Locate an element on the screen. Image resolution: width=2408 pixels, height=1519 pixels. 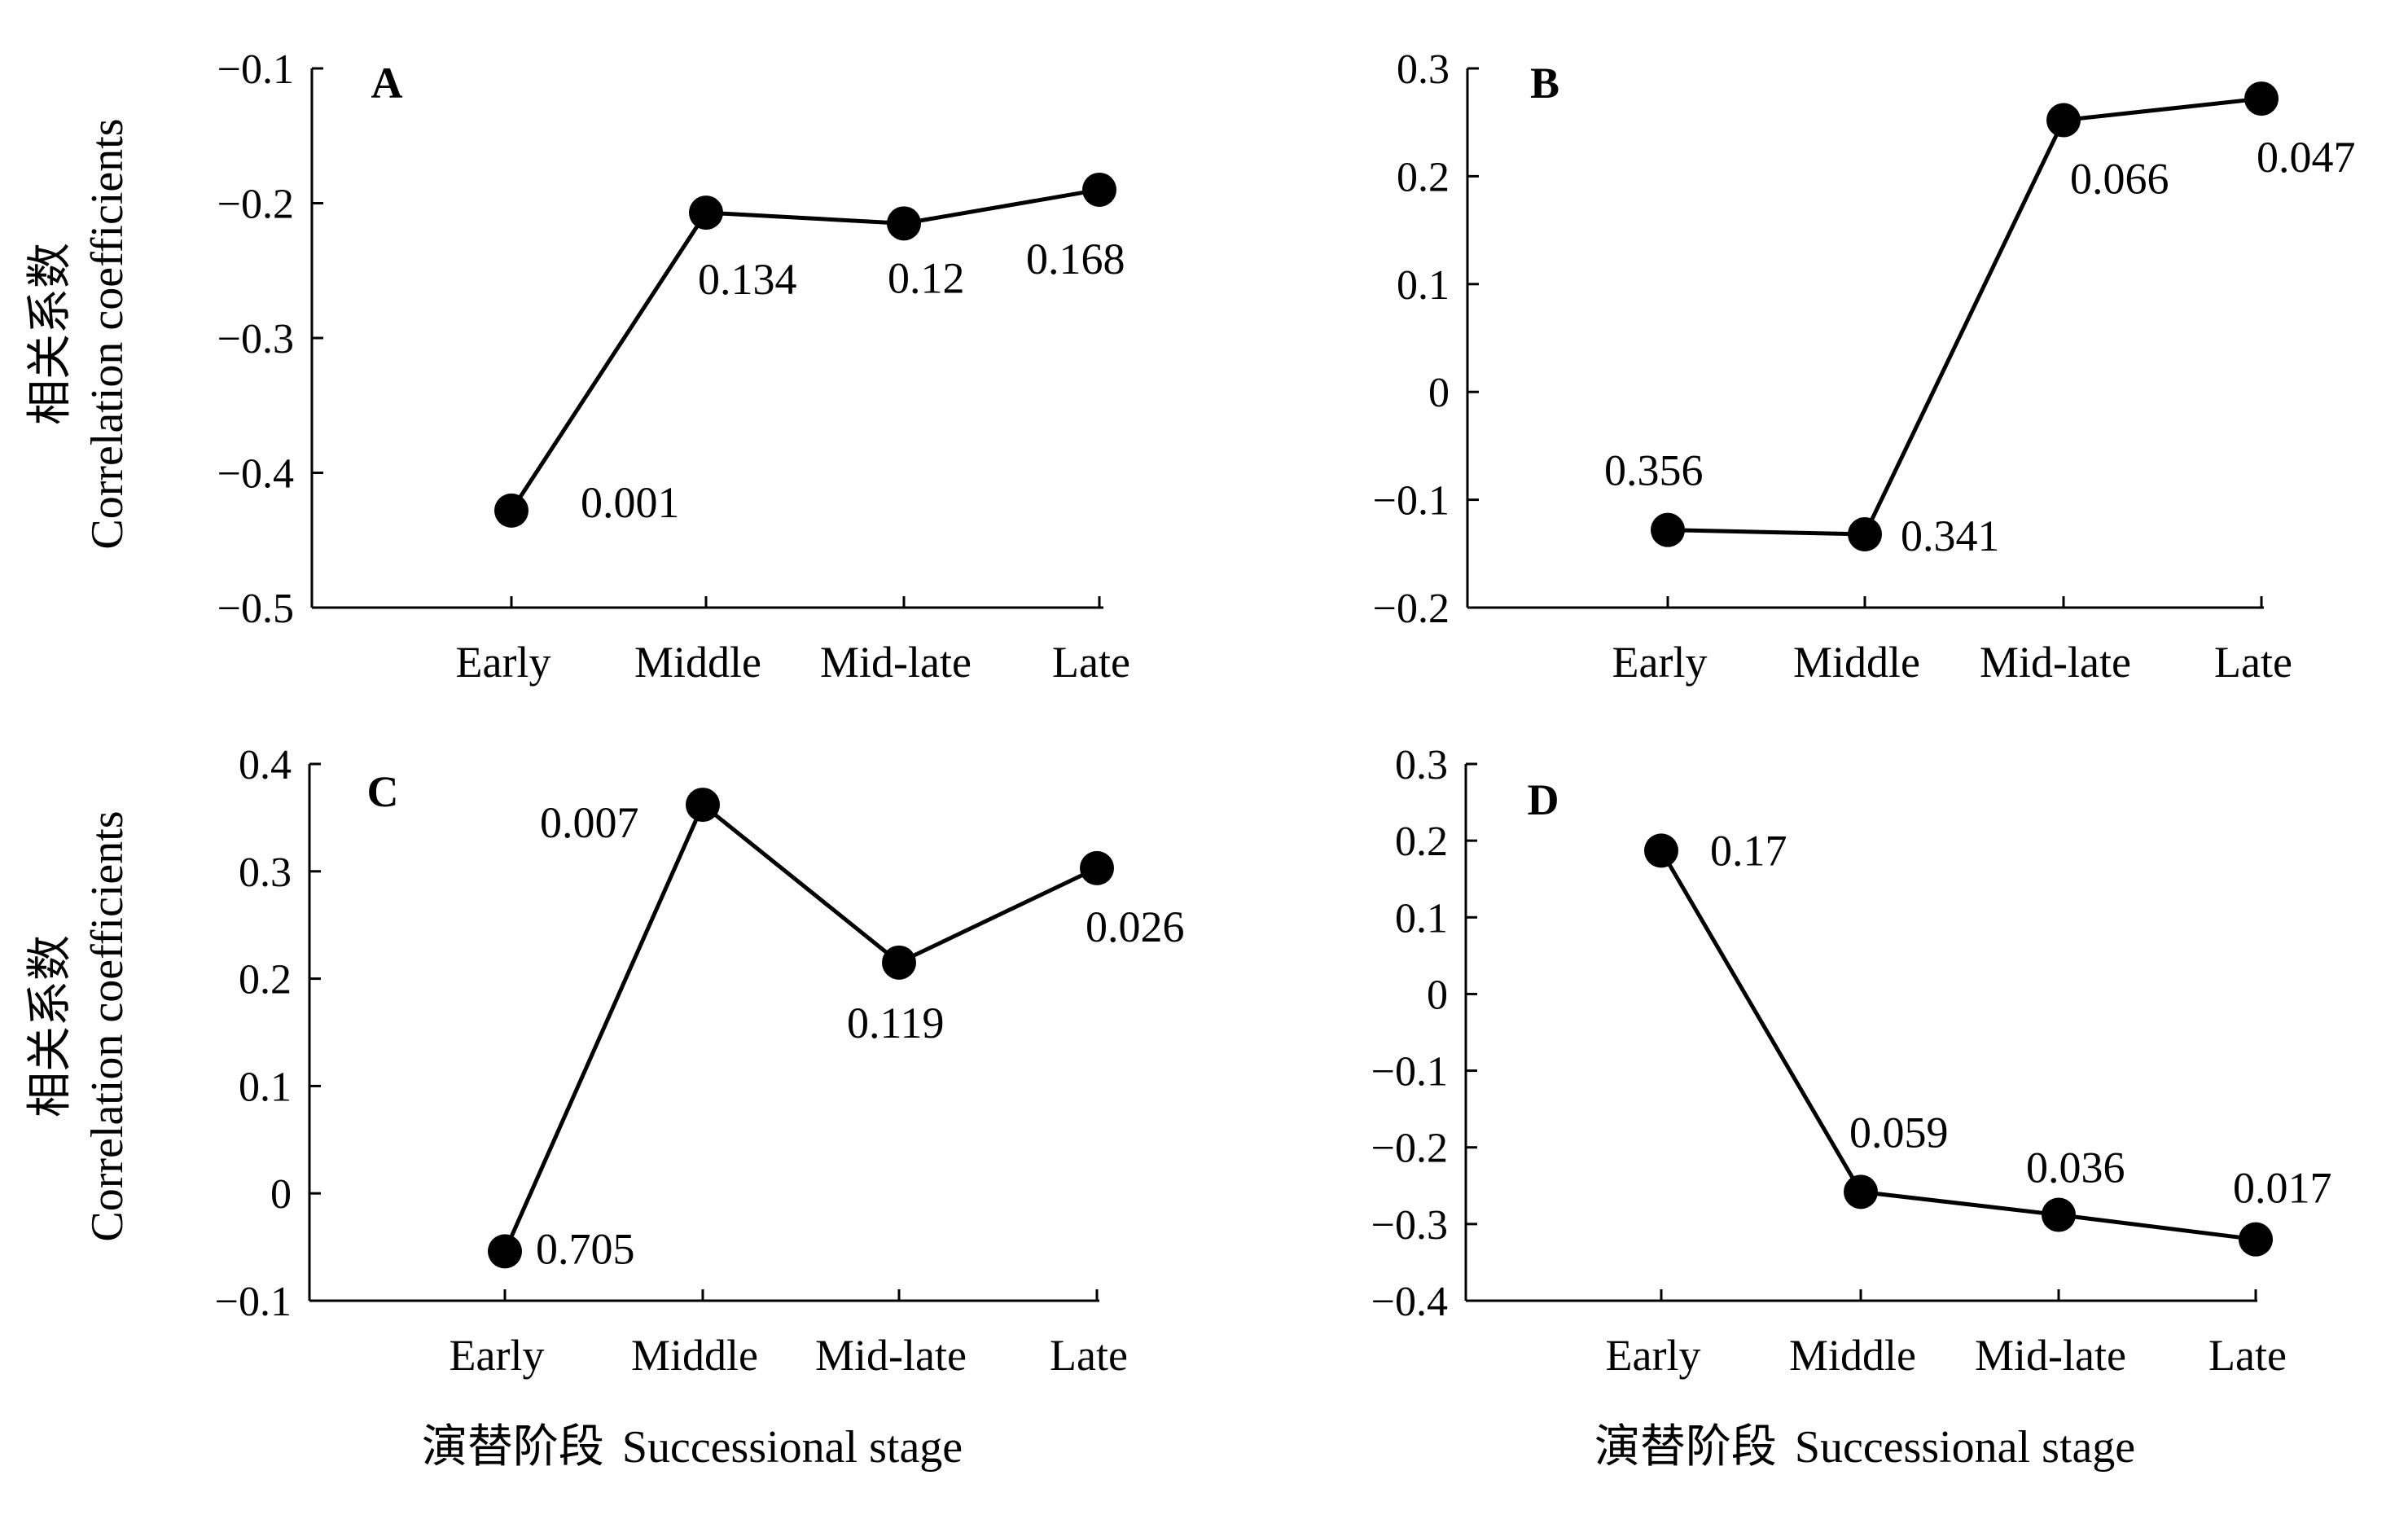
panel-letter: B is located at coordinates (1544, 83).